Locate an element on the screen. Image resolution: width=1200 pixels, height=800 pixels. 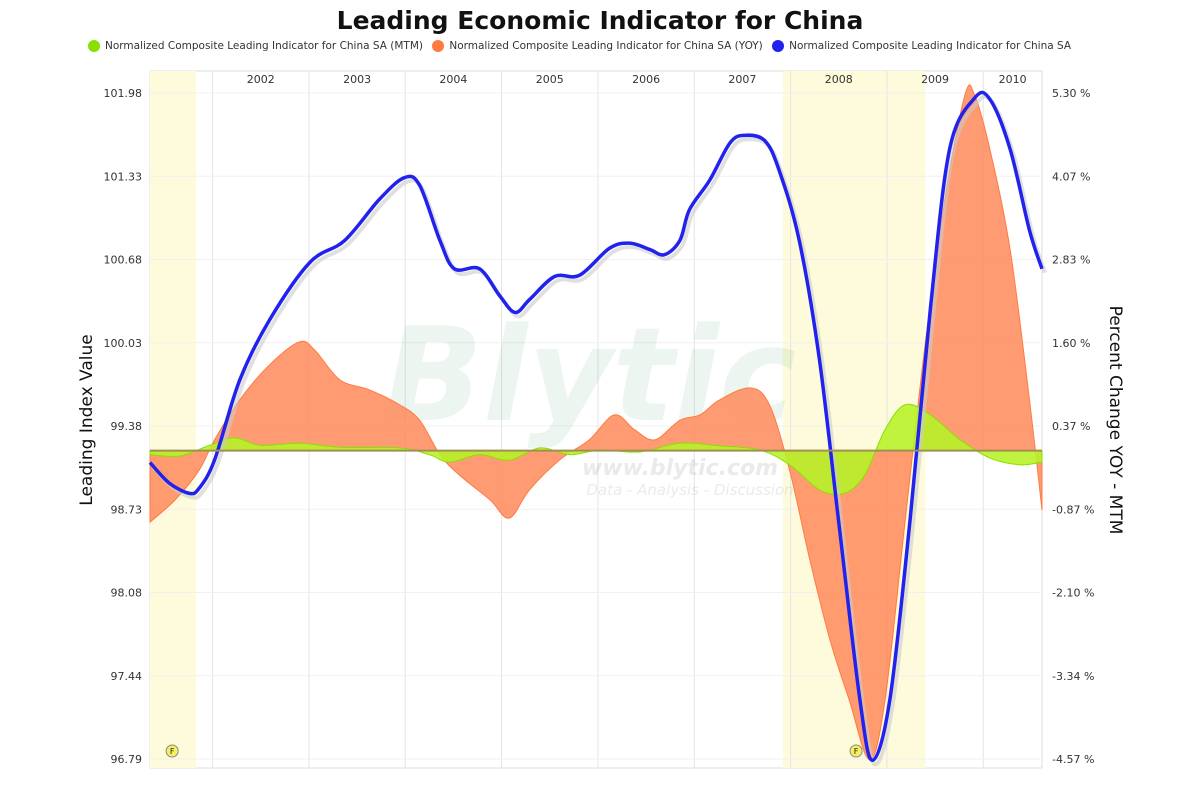
x-tick-label: 2002 is located at coordinates (261, 79).